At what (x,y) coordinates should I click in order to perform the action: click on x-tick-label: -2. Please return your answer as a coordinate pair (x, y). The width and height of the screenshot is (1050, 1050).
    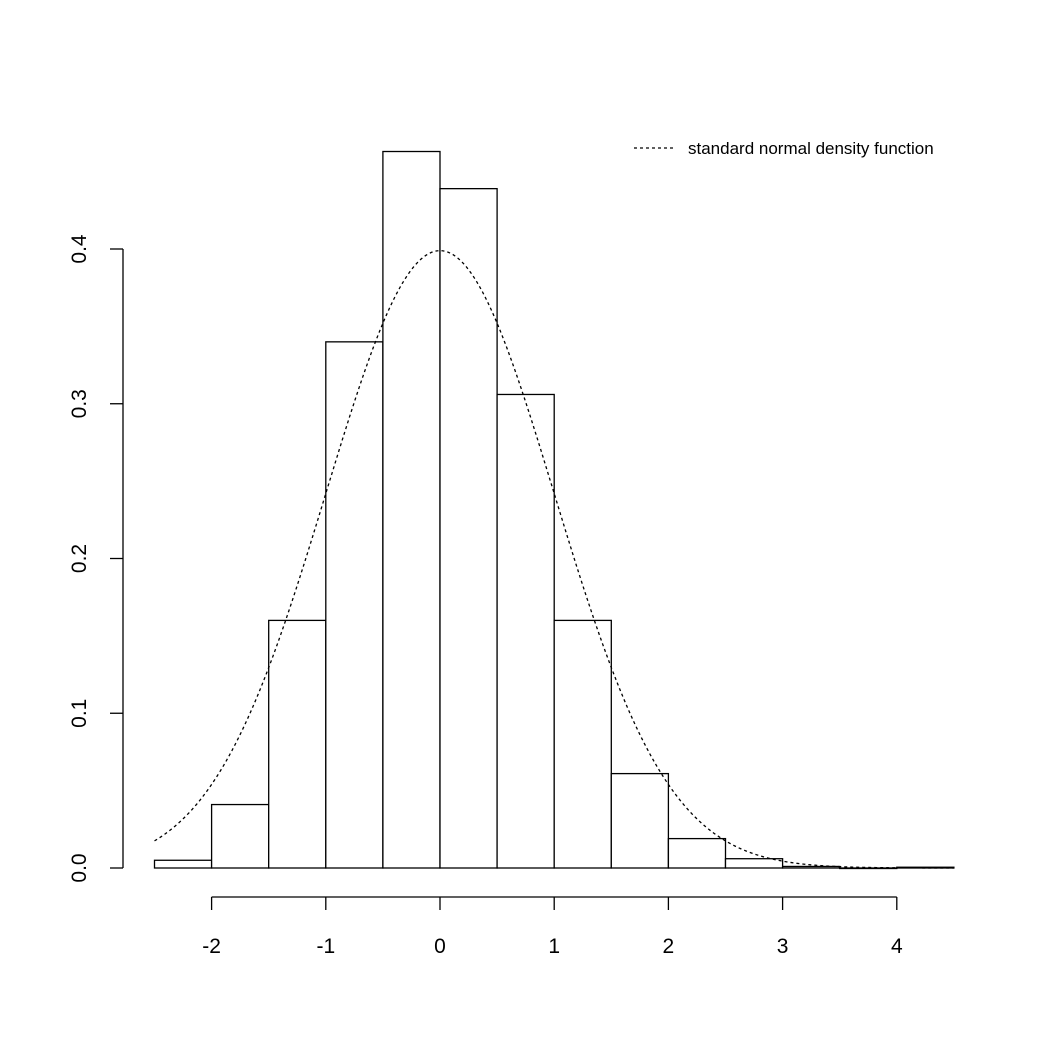
    Looking at the image, I should click on (211, 946).